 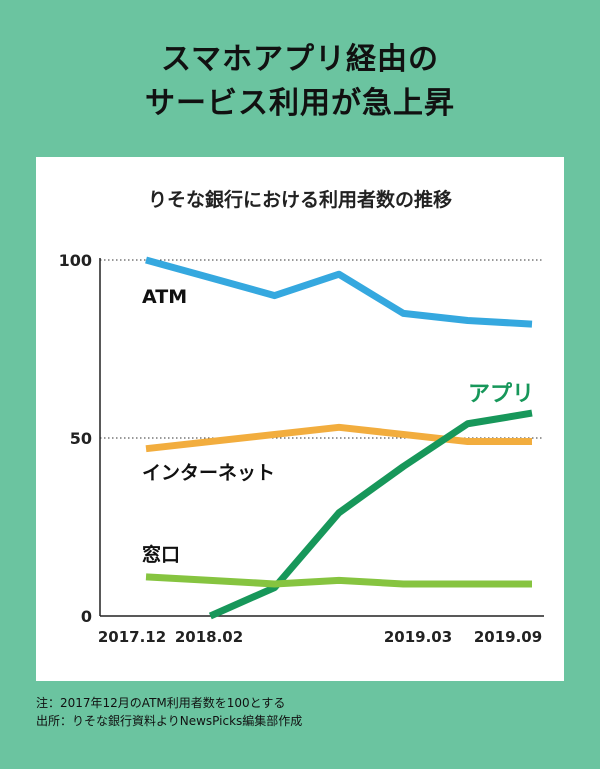 I want to click on x-tick-label: 2018.02, so click(x=209, y=637).